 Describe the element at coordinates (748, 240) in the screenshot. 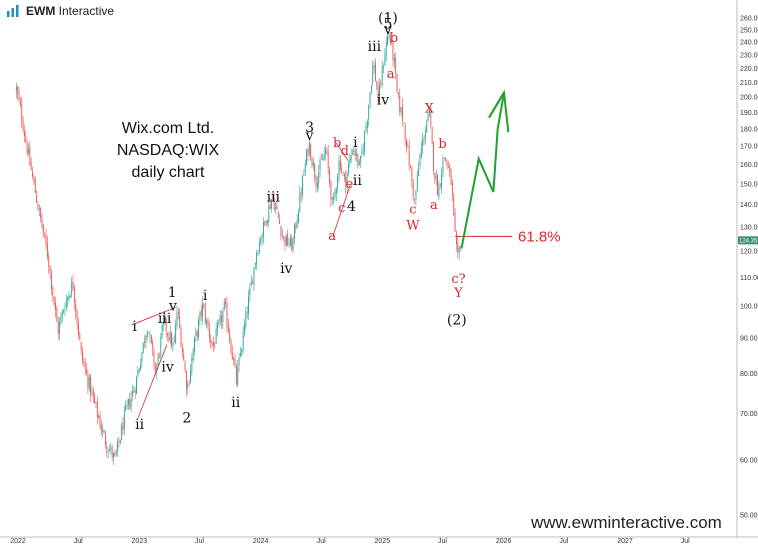

I see `last-price-tag` at that location.